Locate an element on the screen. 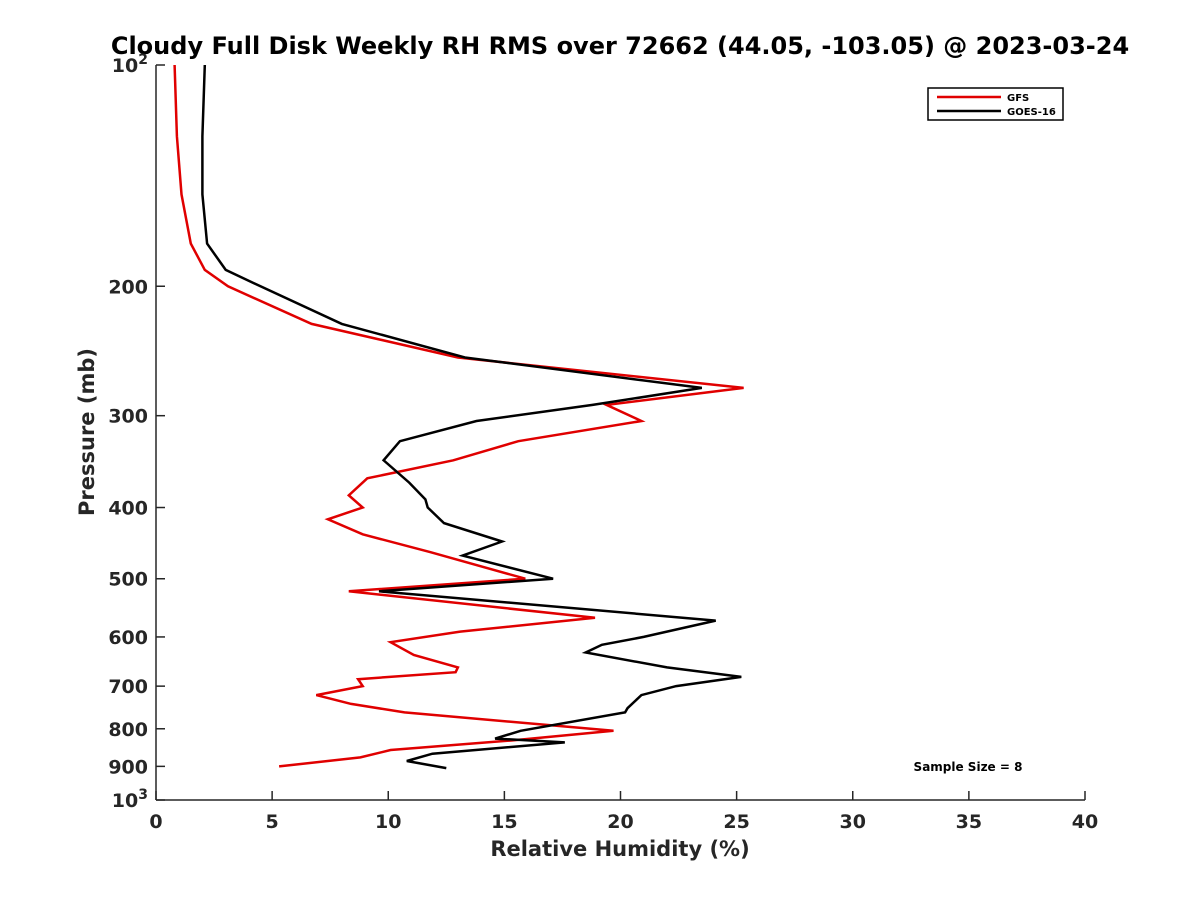 This screenshot has width=1200, height=900. x-tick-label: 10 is located at coordinates (388, 822).